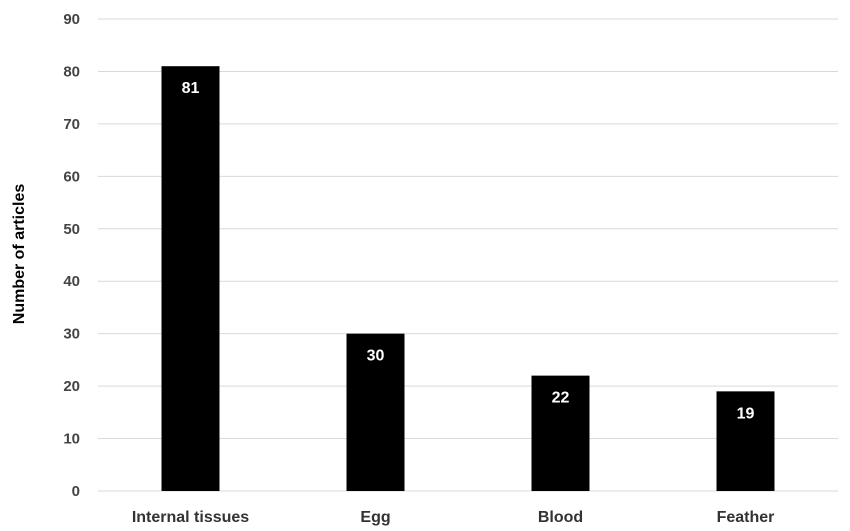 This screenshot has width=850, height=531. Describe the element at coordinates (190, 517) in the screenshot. I see `x-category-label-internal-tissues: Internal tissues` at that location.